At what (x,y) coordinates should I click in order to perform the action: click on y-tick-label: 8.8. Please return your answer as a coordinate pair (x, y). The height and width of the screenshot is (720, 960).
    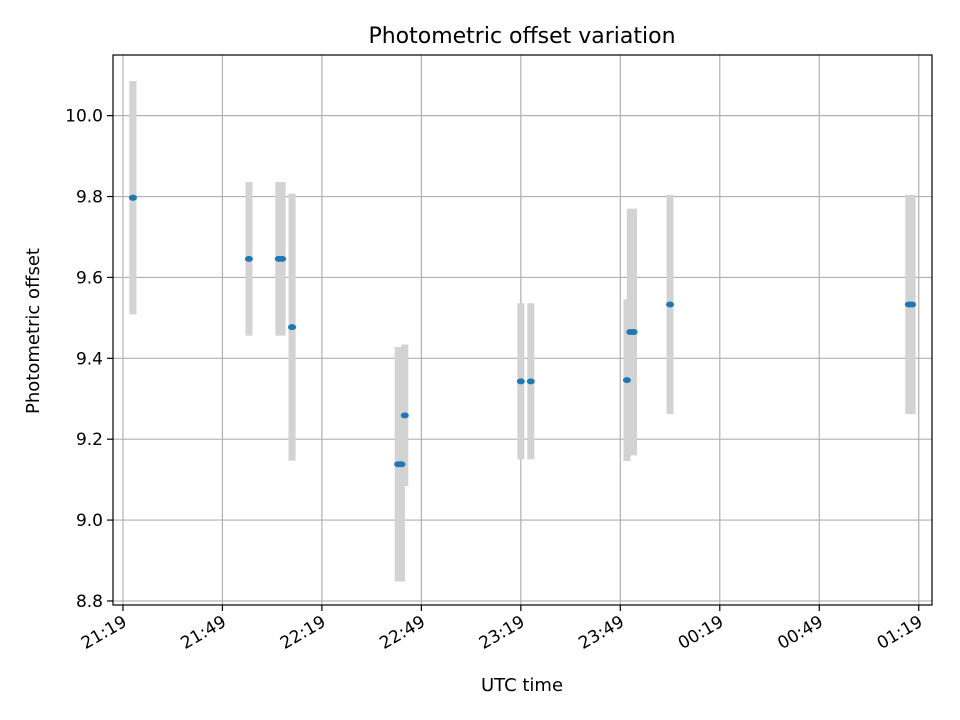
    Looking at the image, I should click on (89, 602).